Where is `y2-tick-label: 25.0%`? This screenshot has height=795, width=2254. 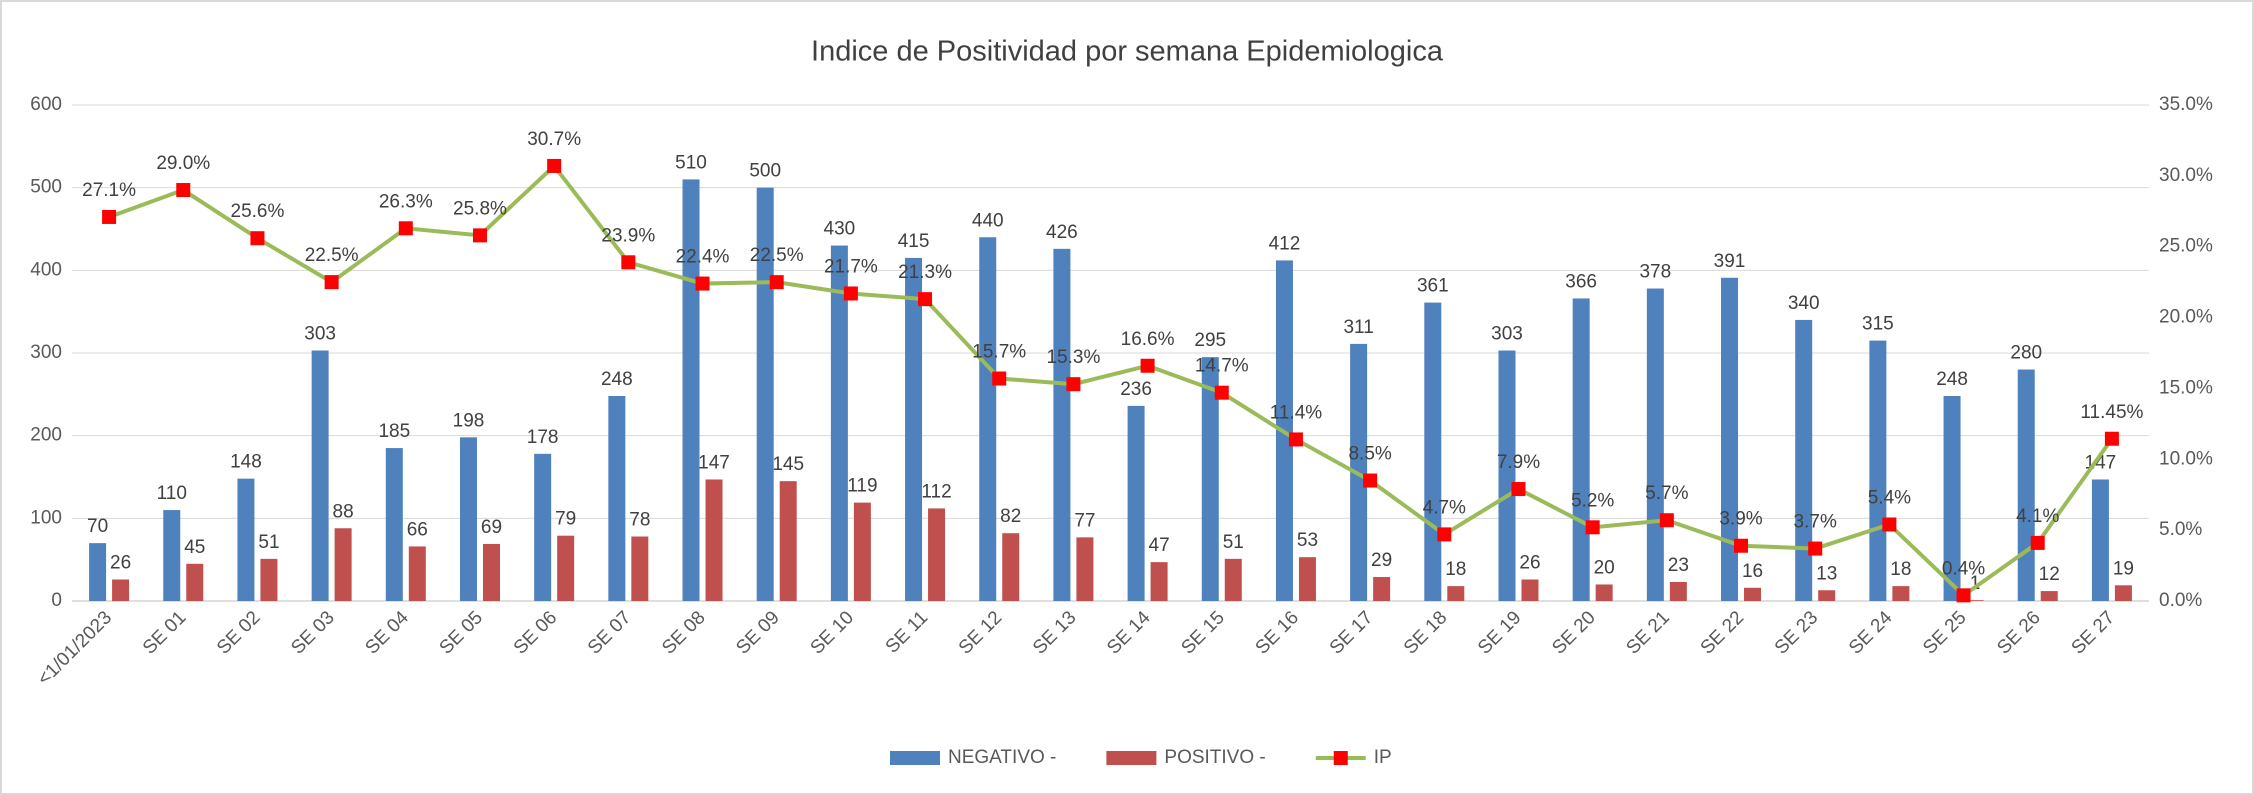
y2-tick-label: 25.0% is located at coordinates (2186, 246).